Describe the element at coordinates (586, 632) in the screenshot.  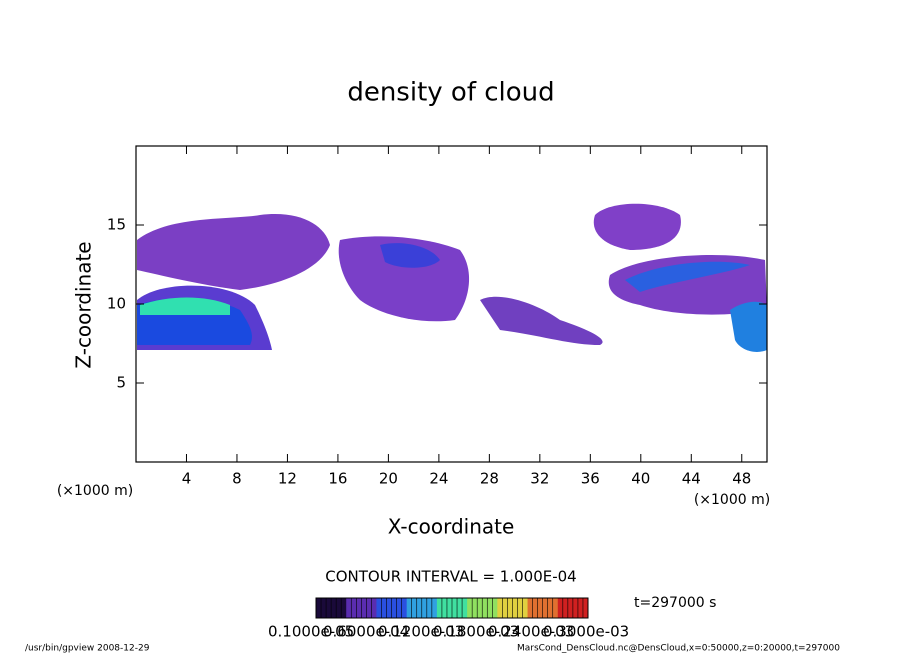
I see `colorbar-label: 0.3000e-03` at that location.